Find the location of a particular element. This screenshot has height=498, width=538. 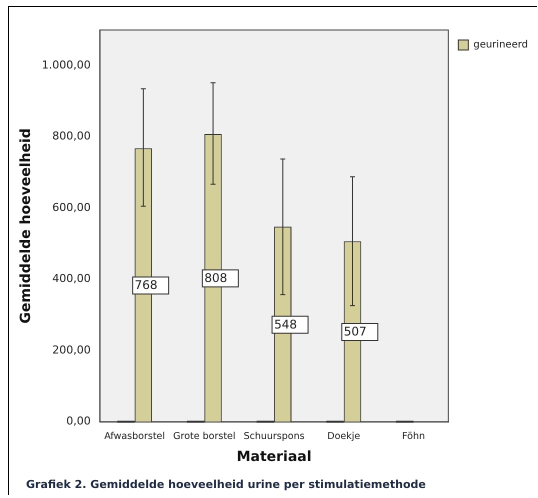

data-label: 808 is located at coordinates (216, 278).